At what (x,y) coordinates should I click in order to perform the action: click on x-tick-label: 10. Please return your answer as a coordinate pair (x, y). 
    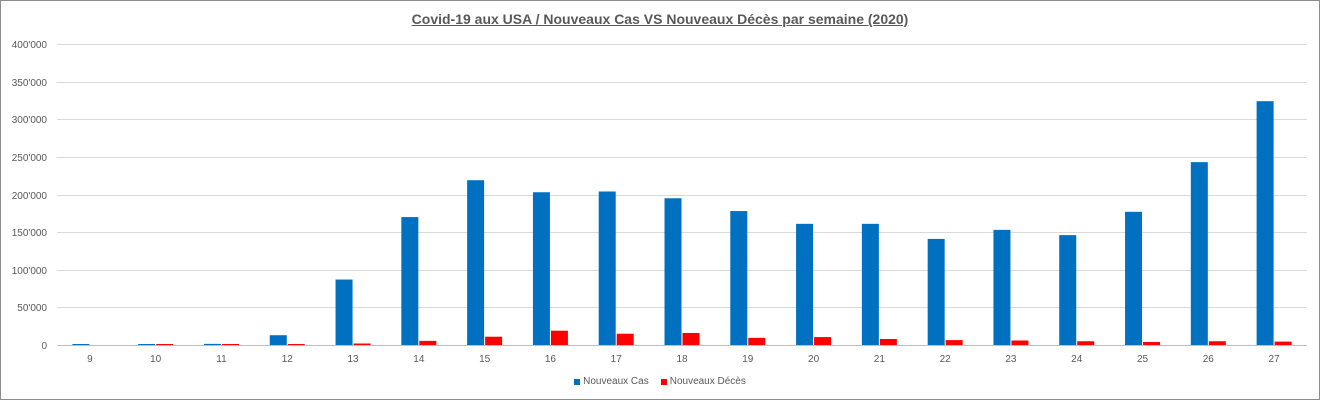
    Looking at the image, I should click on (156, 359).